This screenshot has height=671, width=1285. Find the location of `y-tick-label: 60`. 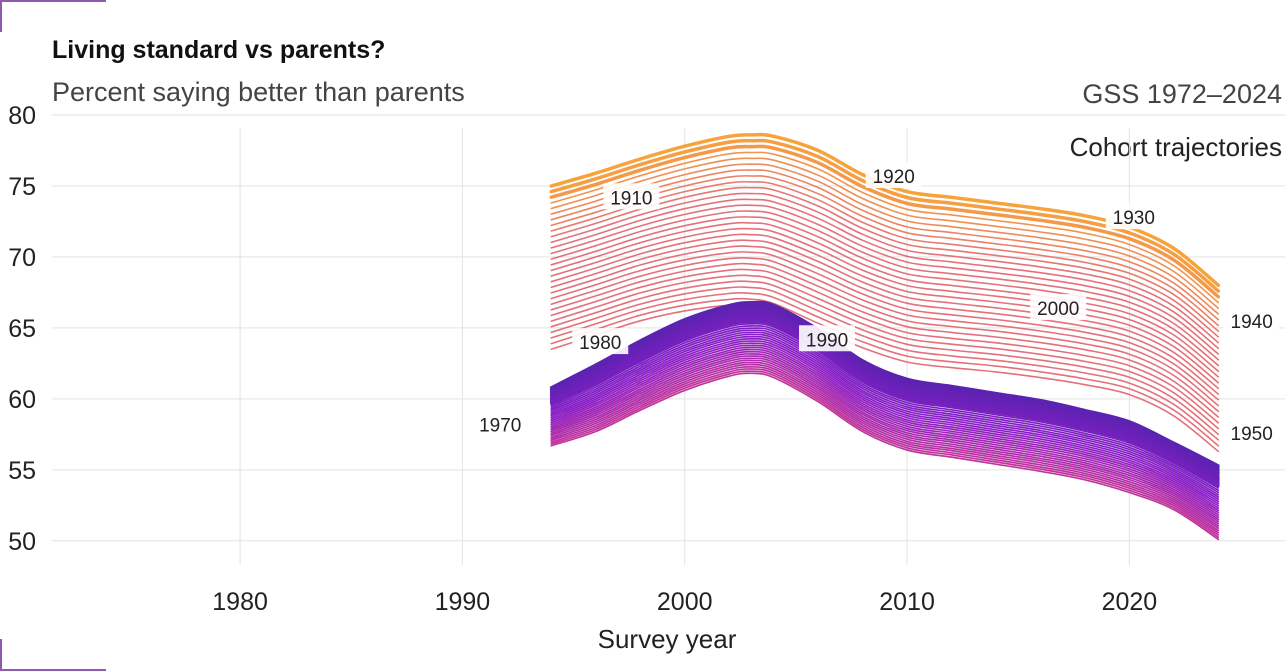

y-tick-label: 60 is located at coordinates (22, 400).